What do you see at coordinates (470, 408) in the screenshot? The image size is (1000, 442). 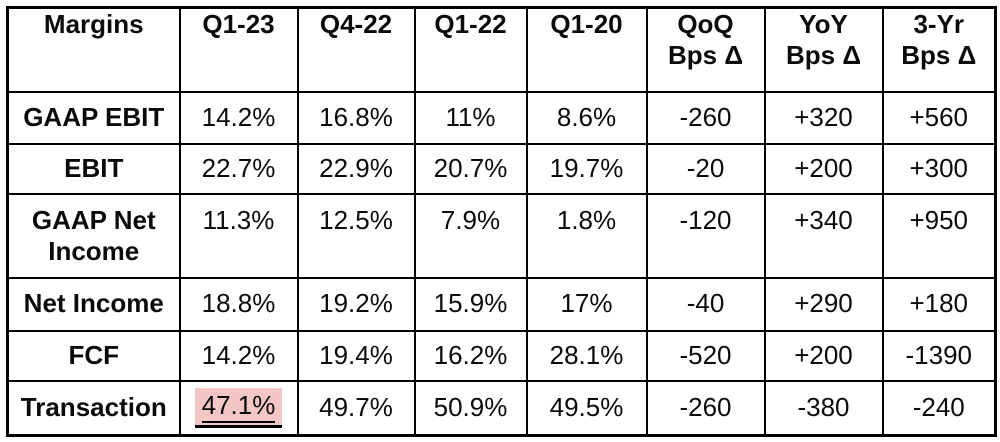 I see `cell: 50.9%` at bounding box center [470, 408].